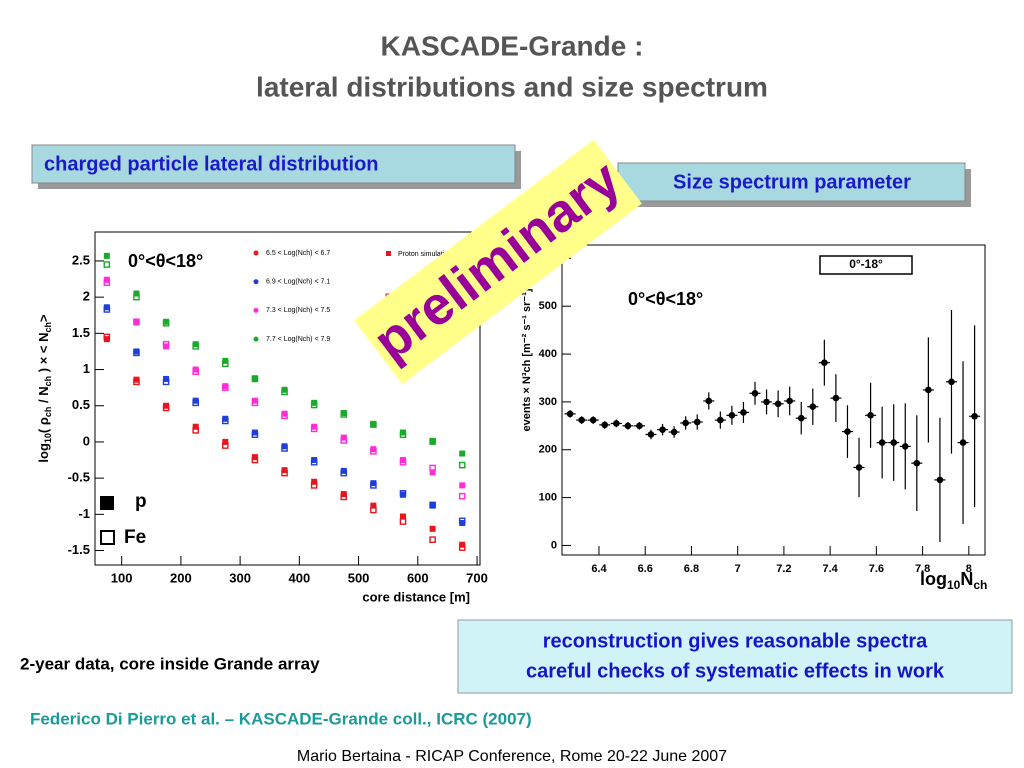  I want to click on x-tick-label: 7.6, so click(876, 569).